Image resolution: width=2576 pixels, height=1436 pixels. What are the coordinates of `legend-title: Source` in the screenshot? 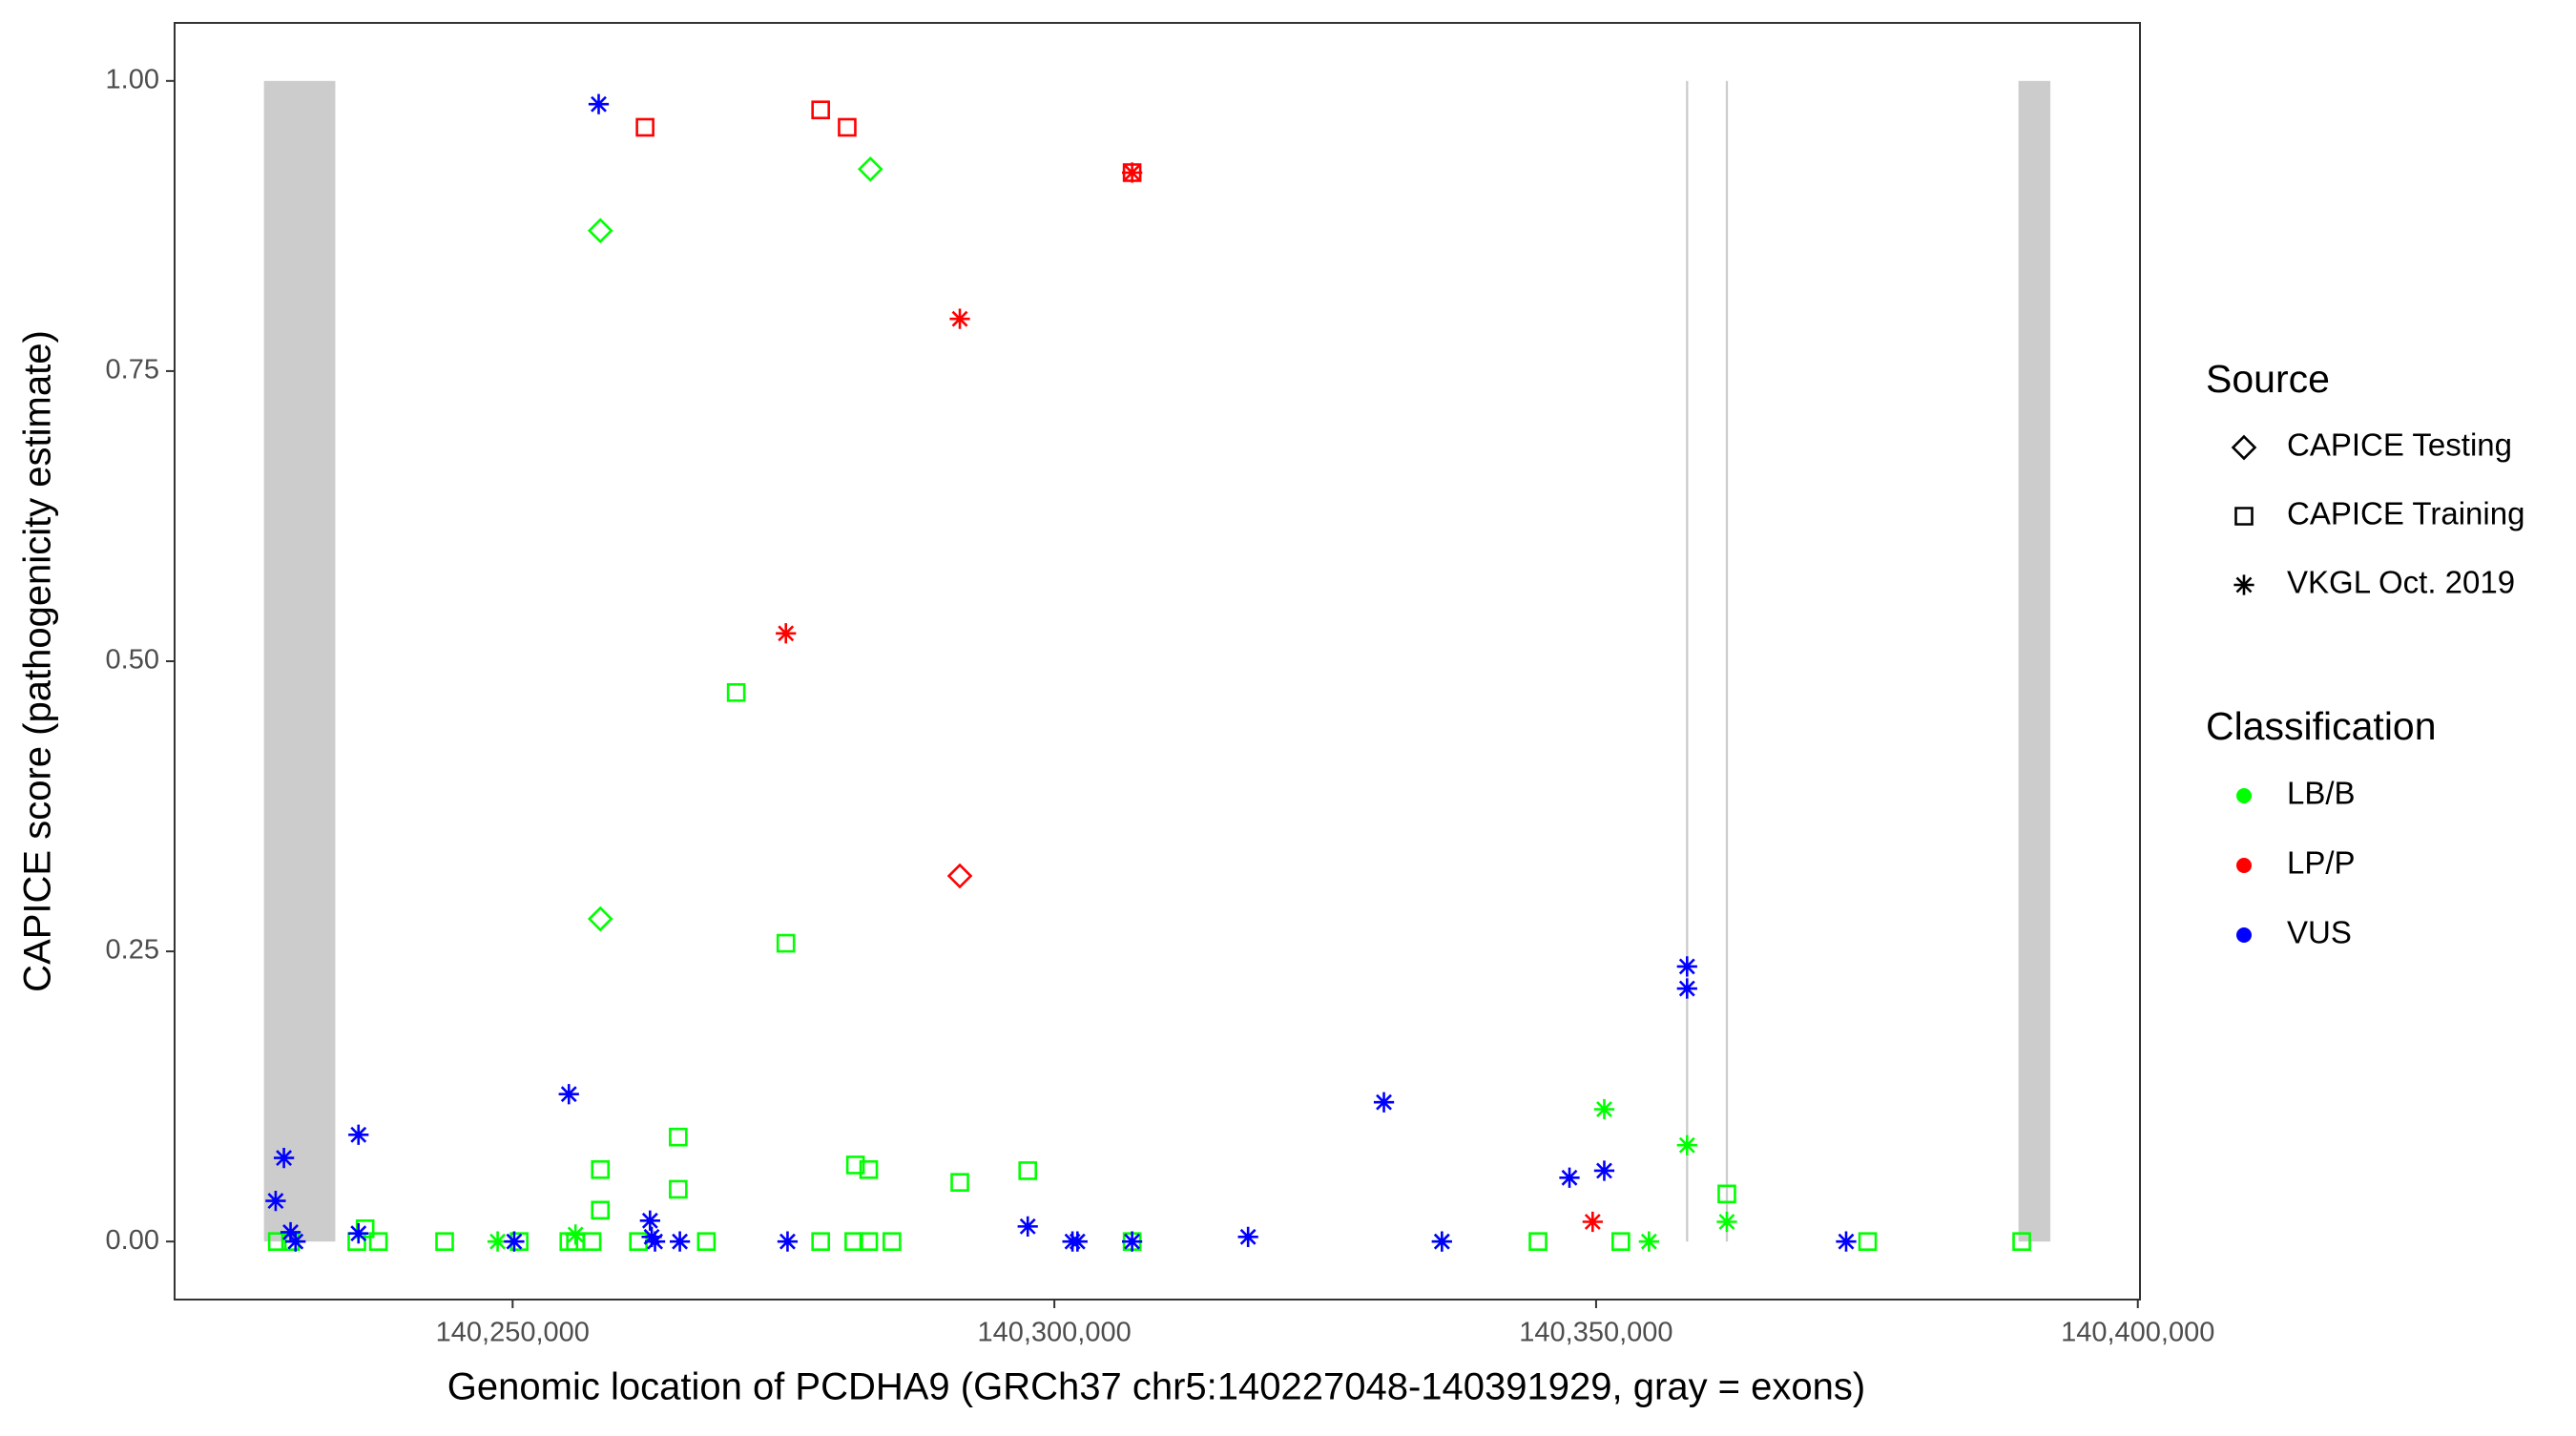 It's located at (2268, 379).